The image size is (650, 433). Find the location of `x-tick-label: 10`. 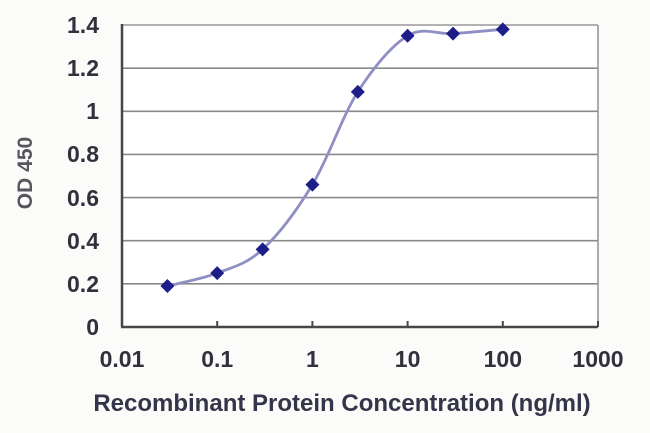

x-tick-label: 10 is located at coordinates (407, 359).